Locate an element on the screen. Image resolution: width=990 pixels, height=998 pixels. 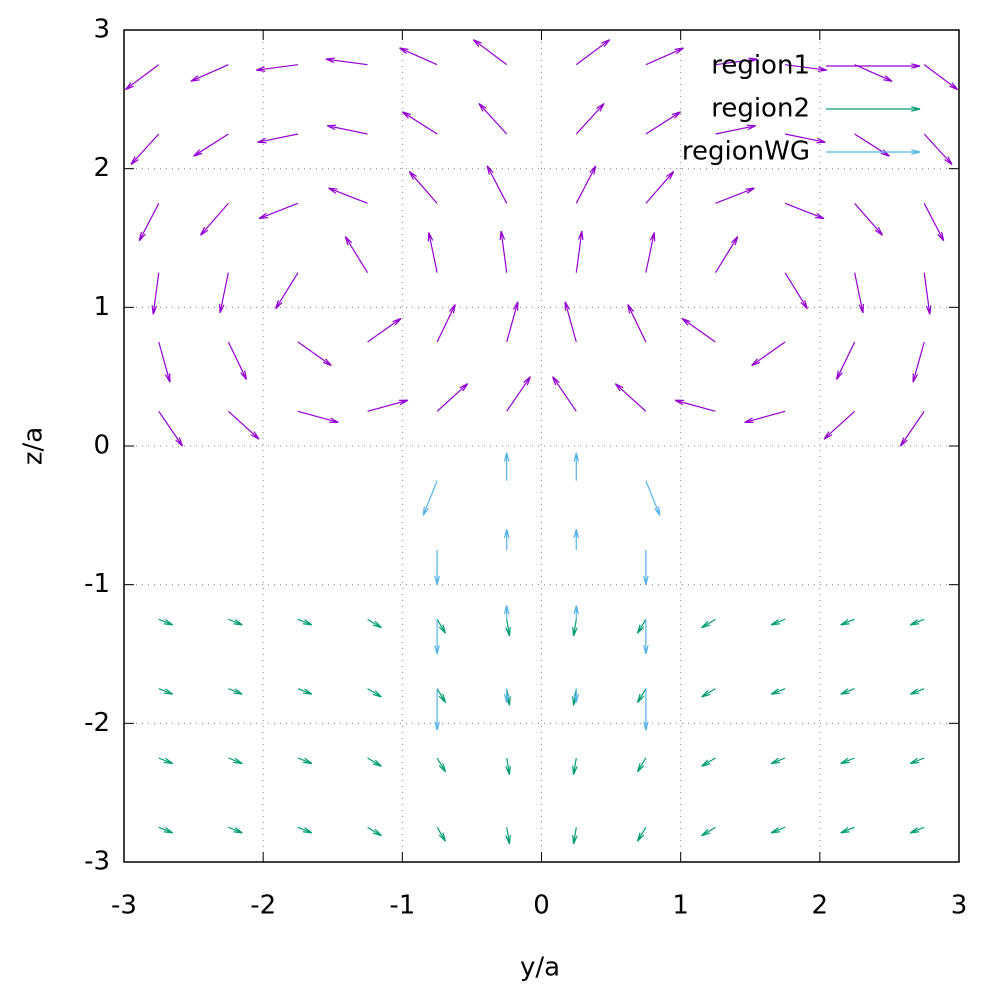
y-tick-label: 2 is located at coordinates (101, 168).